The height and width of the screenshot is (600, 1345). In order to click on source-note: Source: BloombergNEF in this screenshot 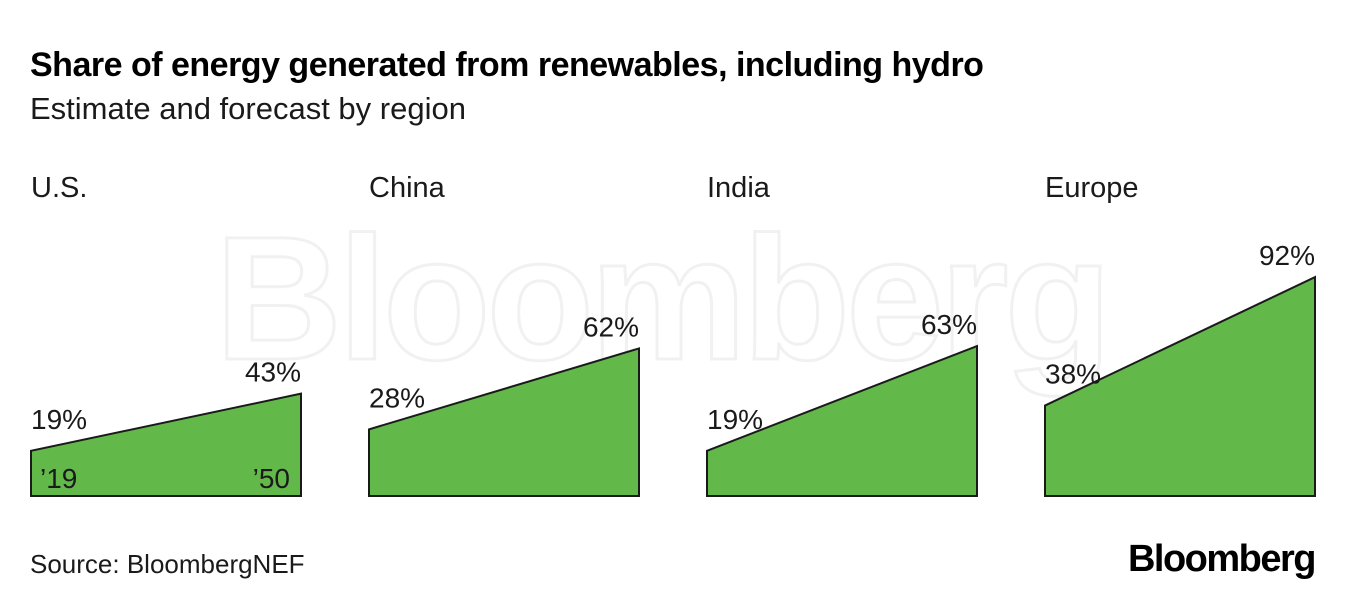, I will do `click(167, 564)`.